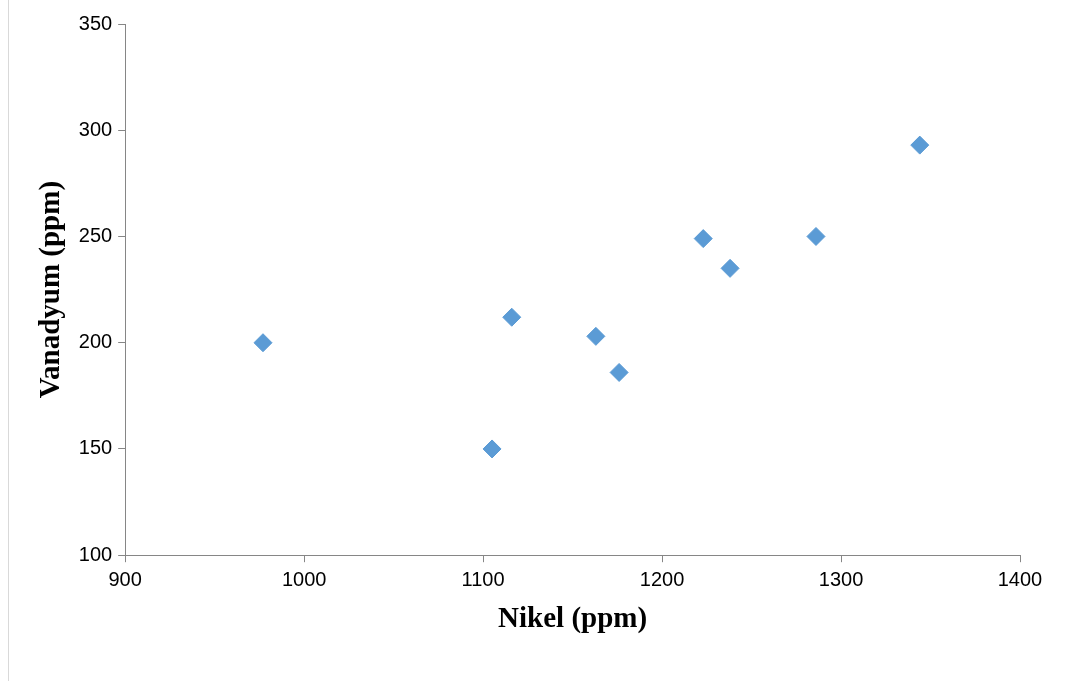  What do you see at coordinates (49, 289) in the screenshot?
I see `y-axis-title: Vanadyum (ppm)` at bounding box center [49, 289].